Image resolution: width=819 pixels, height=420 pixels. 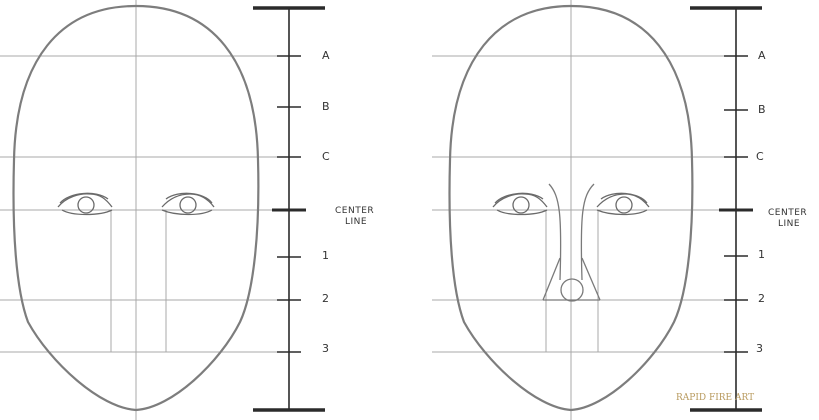 What do you see at coordinates (715, 398) in the screenshot?
I see `watermark-logo: RAPID FIRE ART` at bounding box center [715, 398].